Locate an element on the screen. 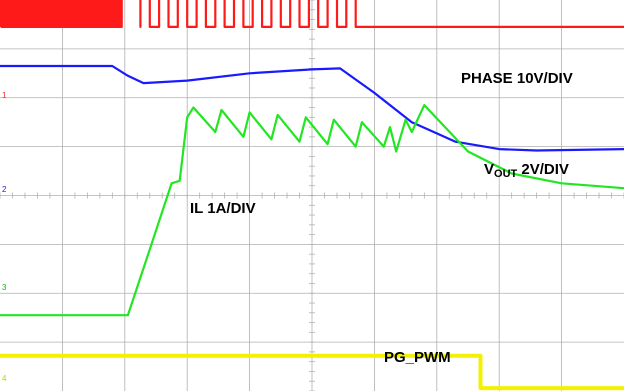  series-label-pg-pwm: PG_PWM is located at coordinates (417, 357).